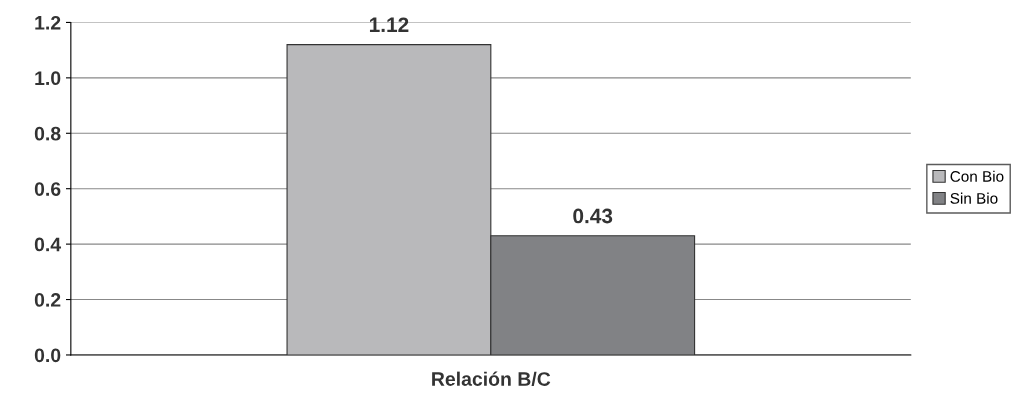  Describe the element at coordinates (48, 22) in the screenshot. I see `y-tick-label: 1.2` at that location.